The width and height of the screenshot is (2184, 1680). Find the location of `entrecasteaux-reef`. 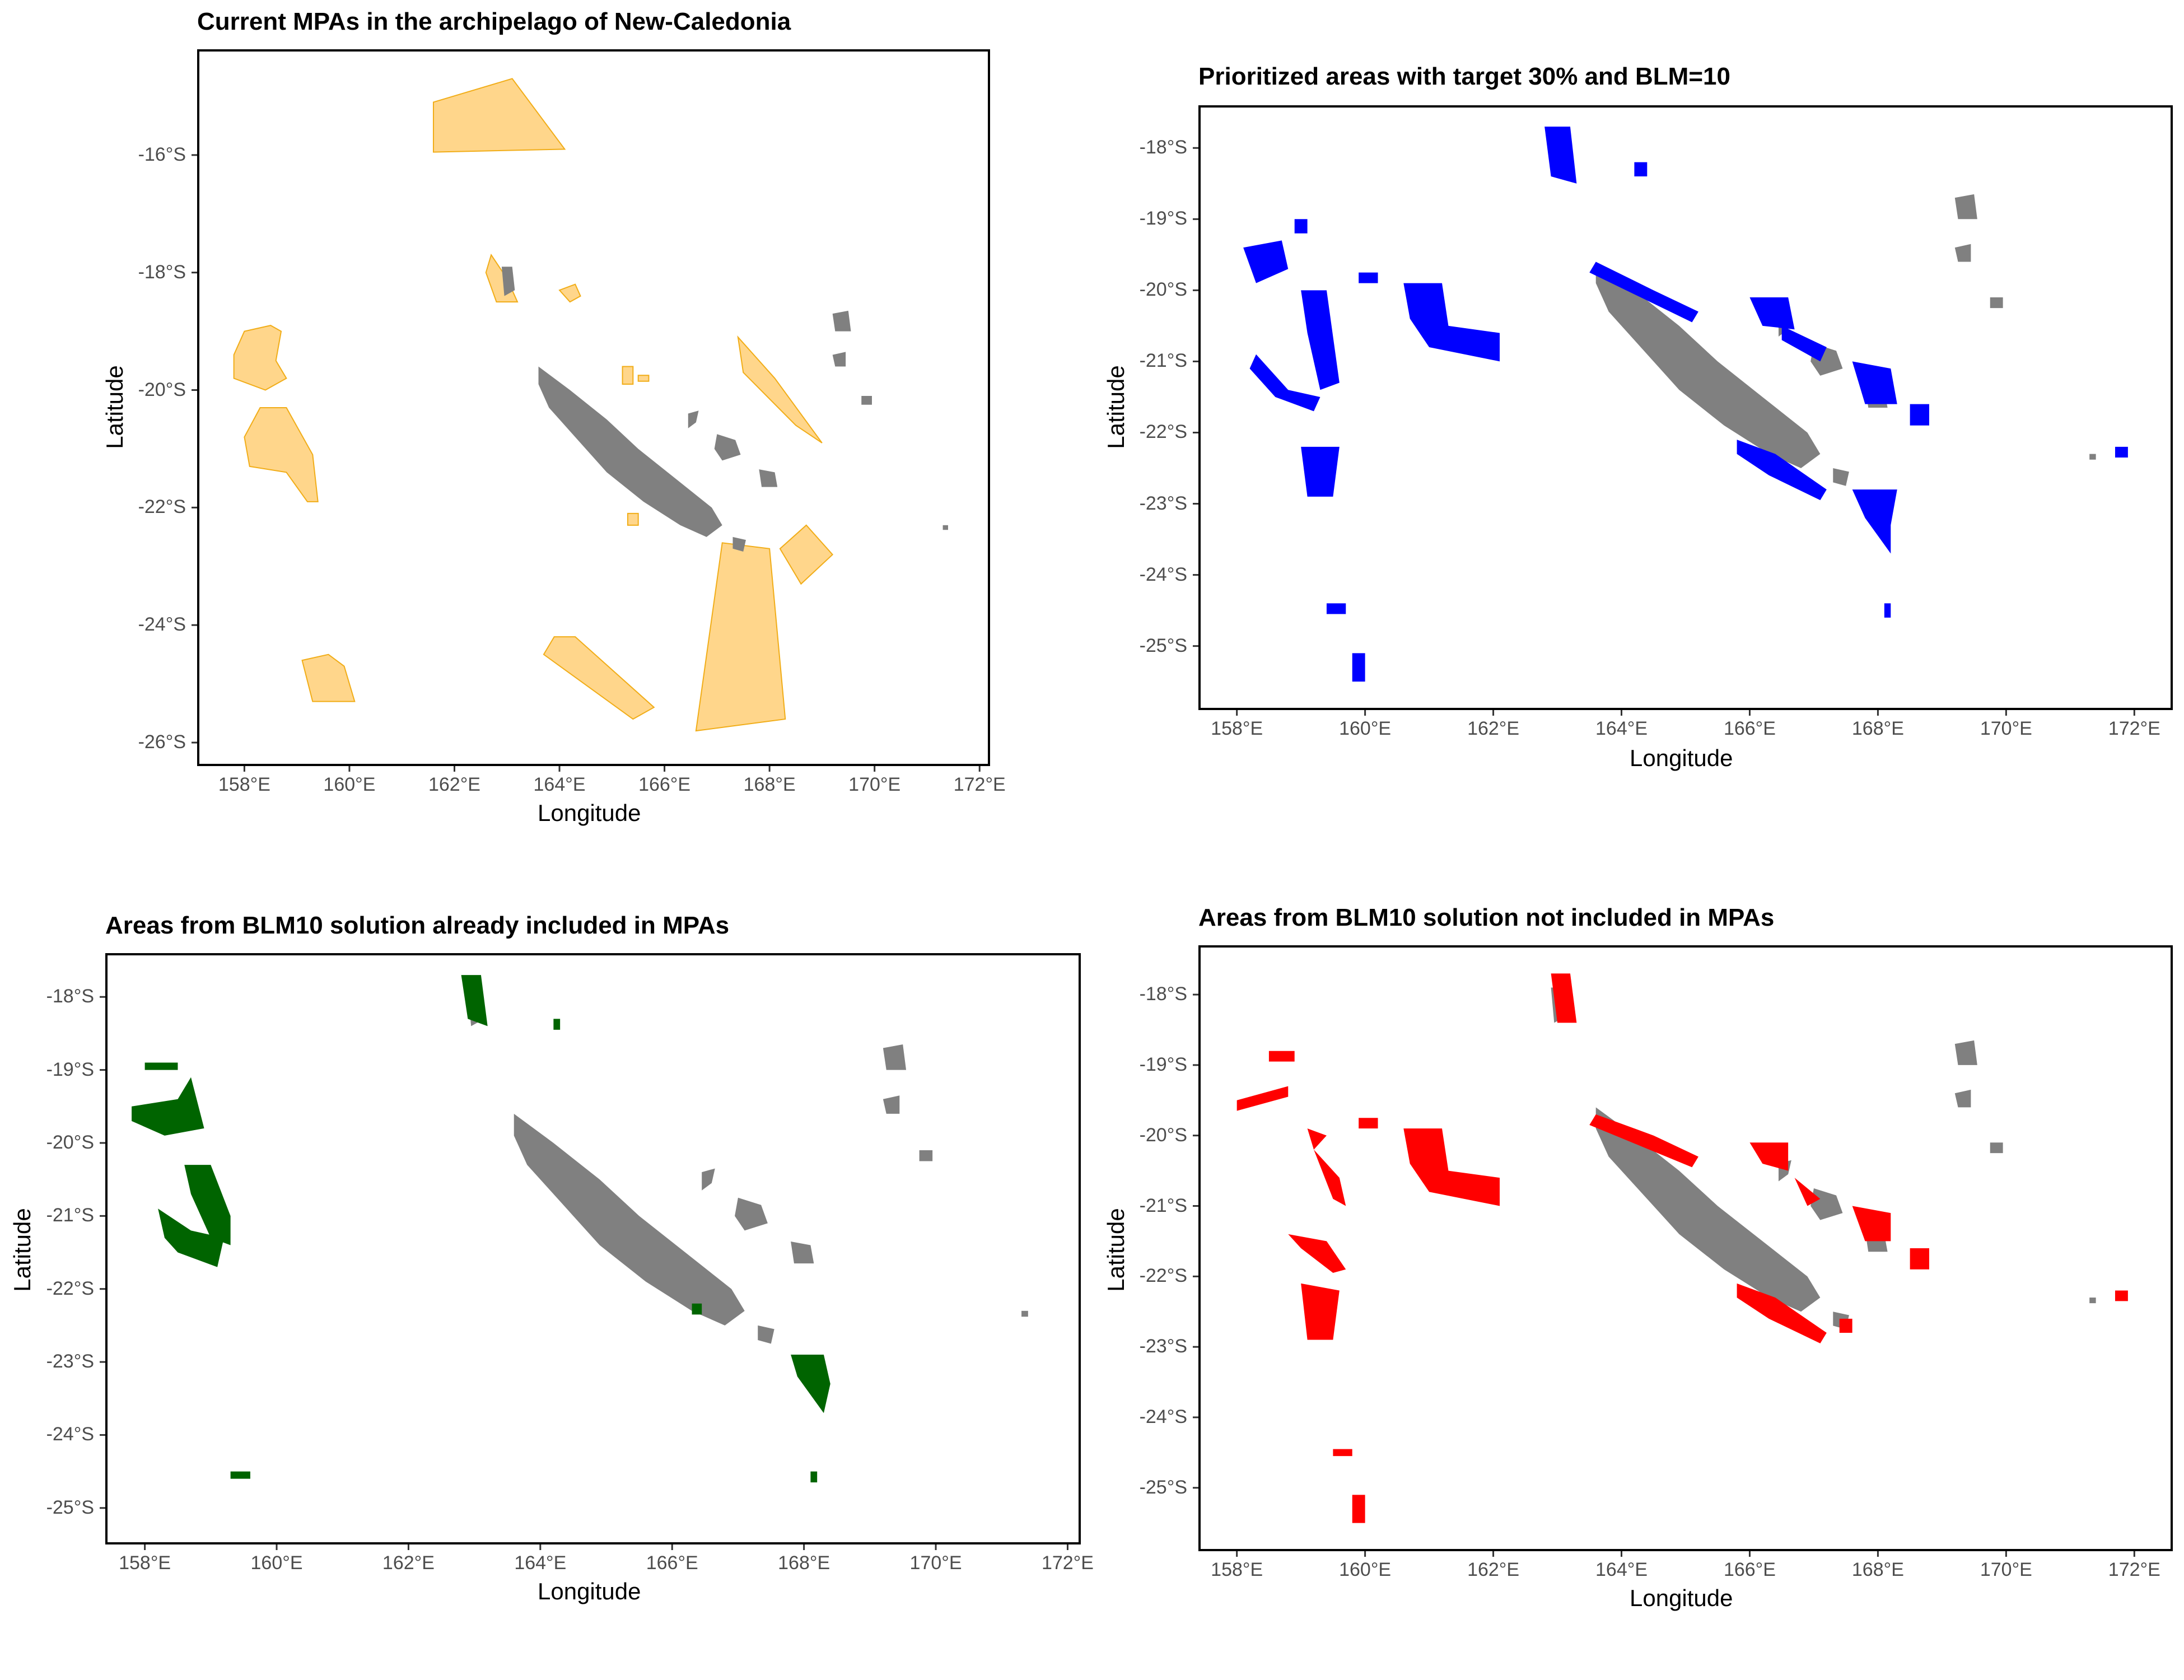

entrecasteaux-reef is located at coordinates (508, 282).